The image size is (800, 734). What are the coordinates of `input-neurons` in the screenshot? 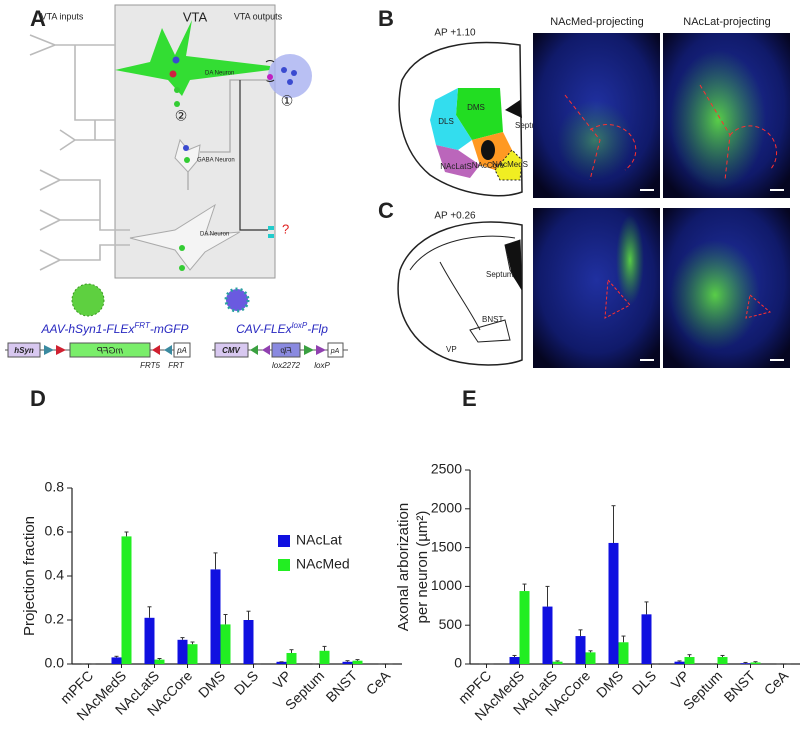 It's located at (79, 152).